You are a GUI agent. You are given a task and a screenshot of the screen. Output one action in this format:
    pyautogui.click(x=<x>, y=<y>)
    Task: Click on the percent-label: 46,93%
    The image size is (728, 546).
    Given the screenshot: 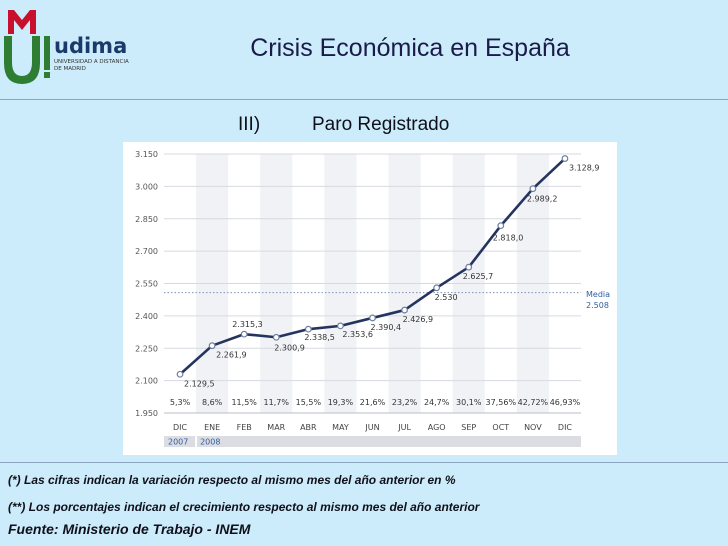 What is the action you would take?
    pyautogui.click(x=565, y=402)
    